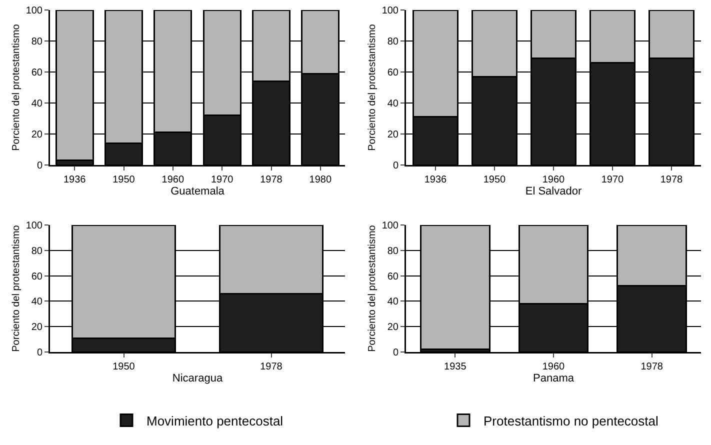 The width and height of the screenshot is (711, 445). What do you see at coordinates (198, 192) in the screenshot?
I see `x-axis-title: Guatemala` at bounding box center [198, 192].